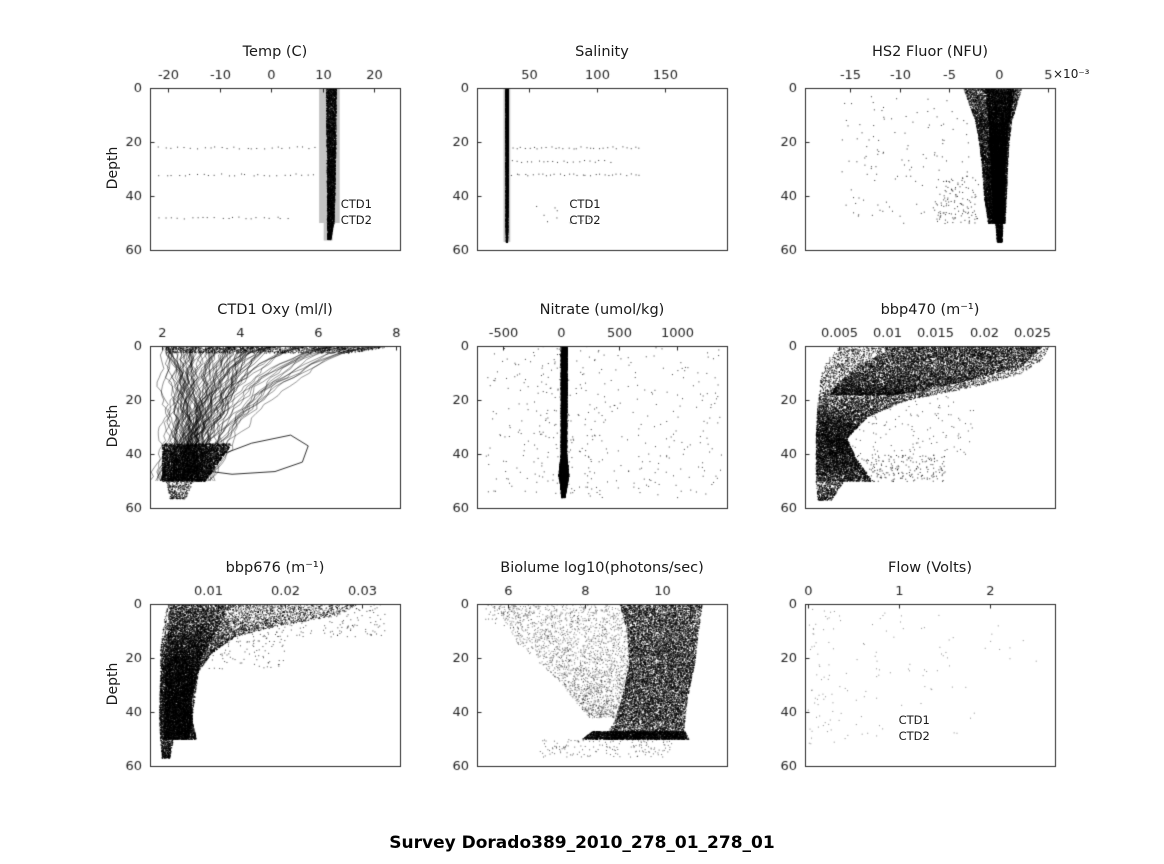 The height and width of the screenshot is (864, 1164). I want to click on plot-1-label-0: CTD1, so click(585, 204).